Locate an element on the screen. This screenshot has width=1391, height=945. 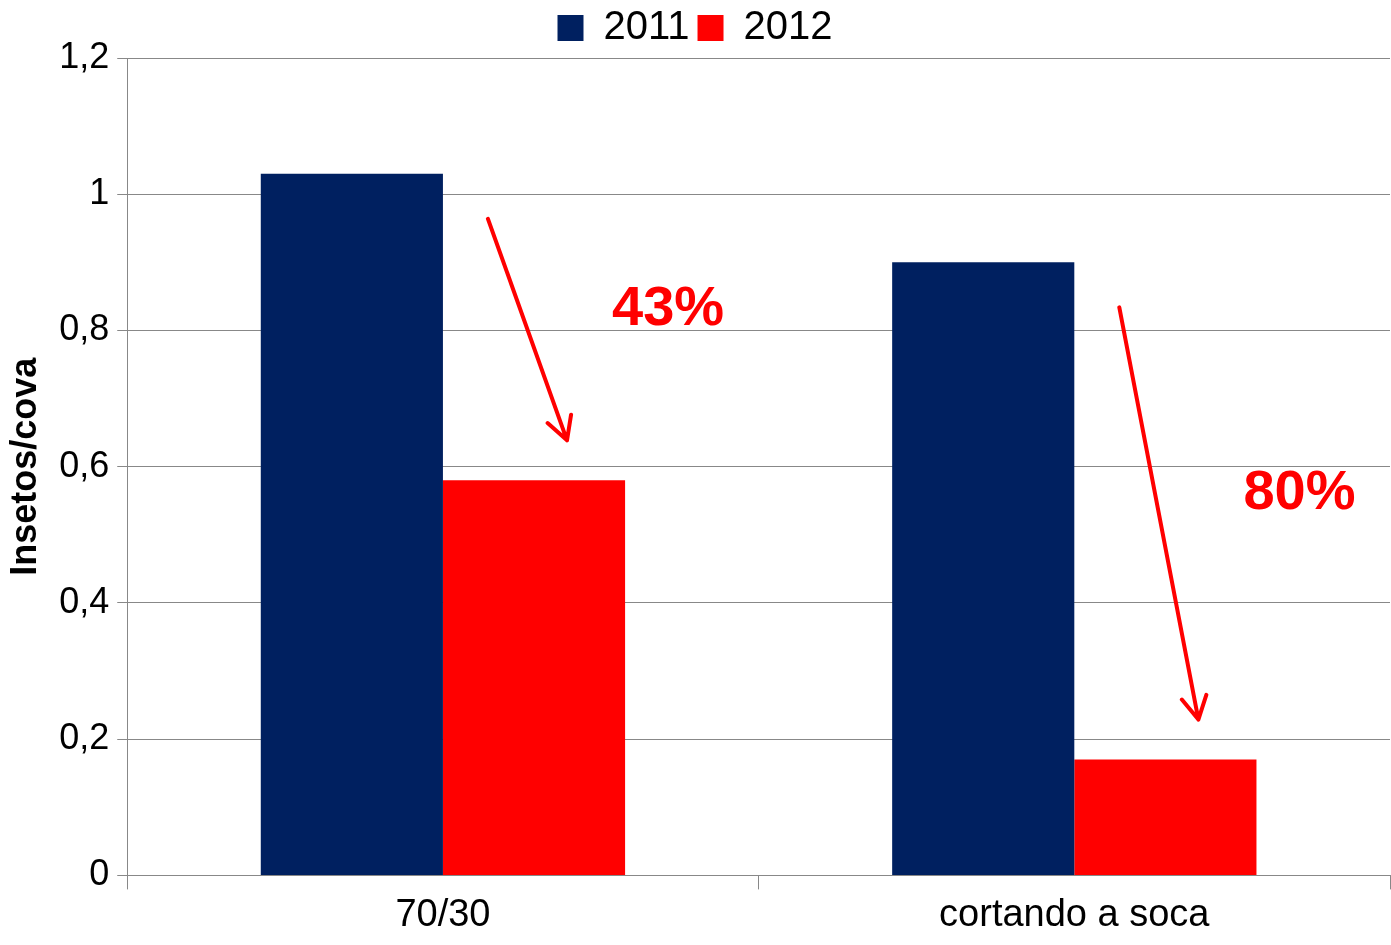
y-tick-label: 1,2 is located at coordinates (84, 55).